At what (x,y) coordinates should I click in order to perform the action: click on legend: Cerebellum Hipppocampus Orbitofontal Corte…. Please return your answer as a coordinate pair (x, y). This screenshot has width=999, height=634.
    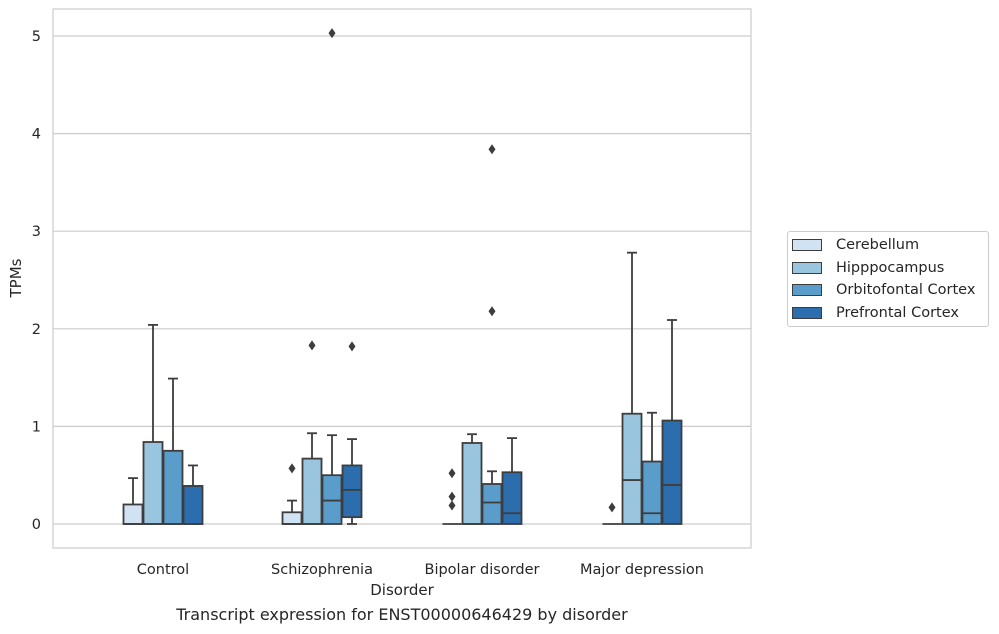
    Looking at the image, I should click on (888, 279).